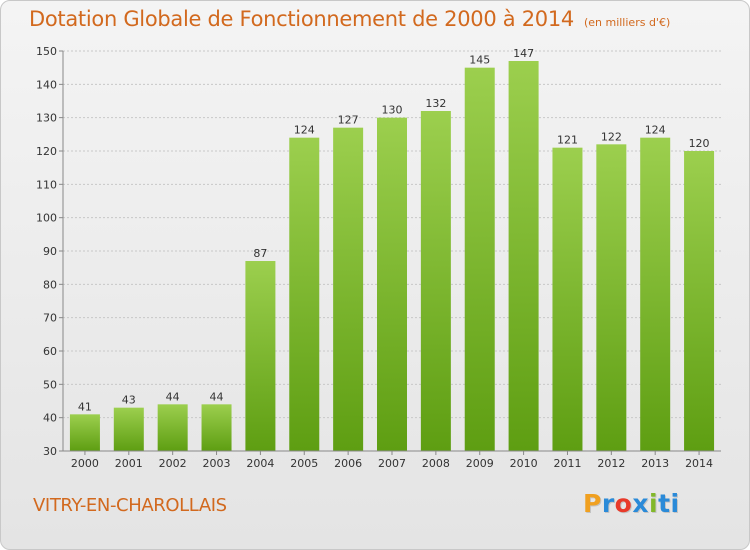 The image size is (750, 550). What do you see at coordinates (348, 463) in the screenshot?
I see `x-tick-label: 2006` at bounding box center [348, 463].